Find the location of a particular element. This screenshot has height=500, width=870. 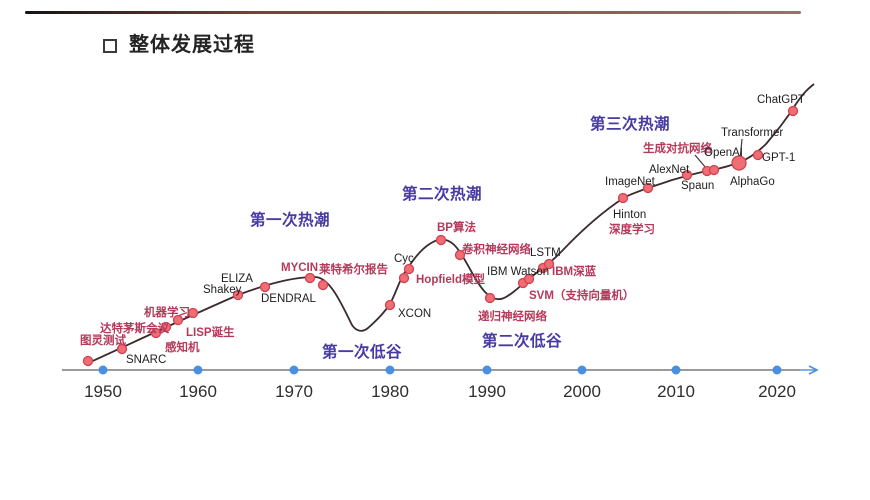

axis-year-label: 1960 is located at coordinates (198, 391).